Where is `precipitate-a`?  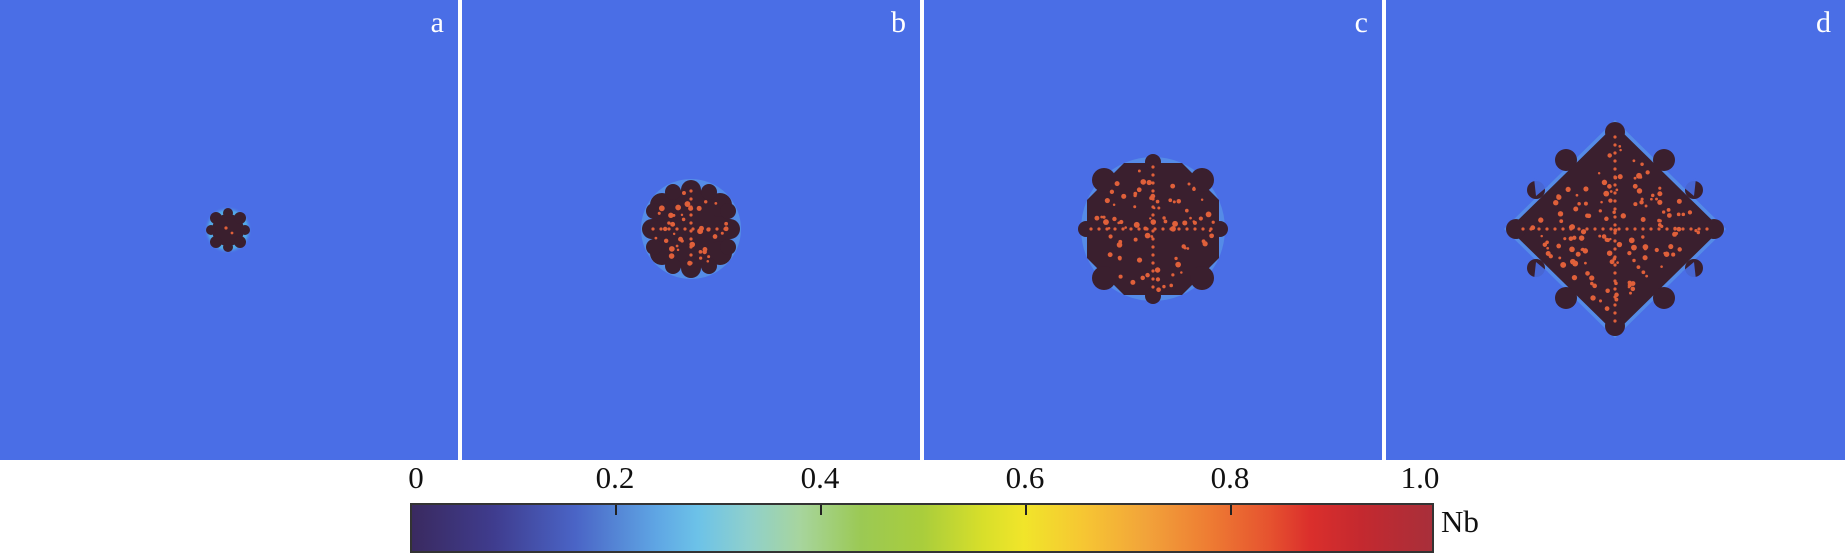 precipitate-a is located at coordinates (228, 230).